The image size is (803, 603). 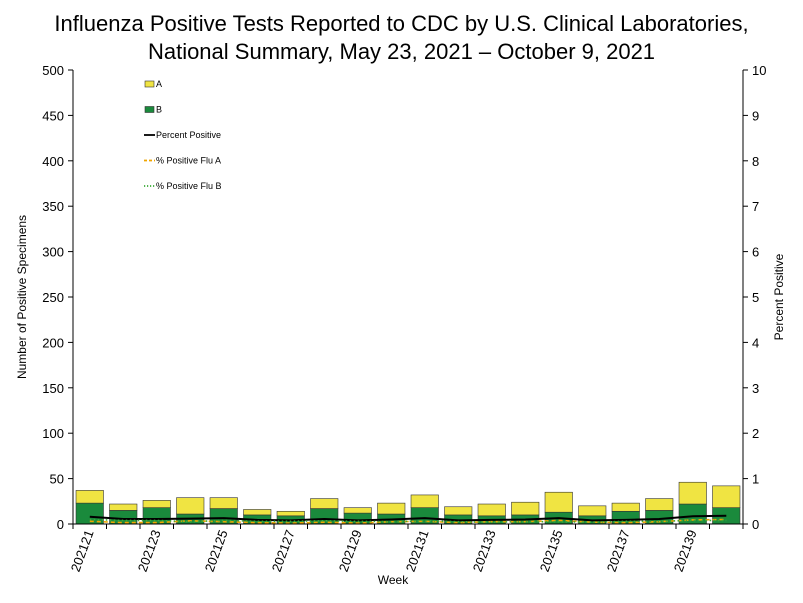 What do you see at coordinates (159, 110) in the screenshot?
I see `legend-label: B` at bounding box center [159, 110].